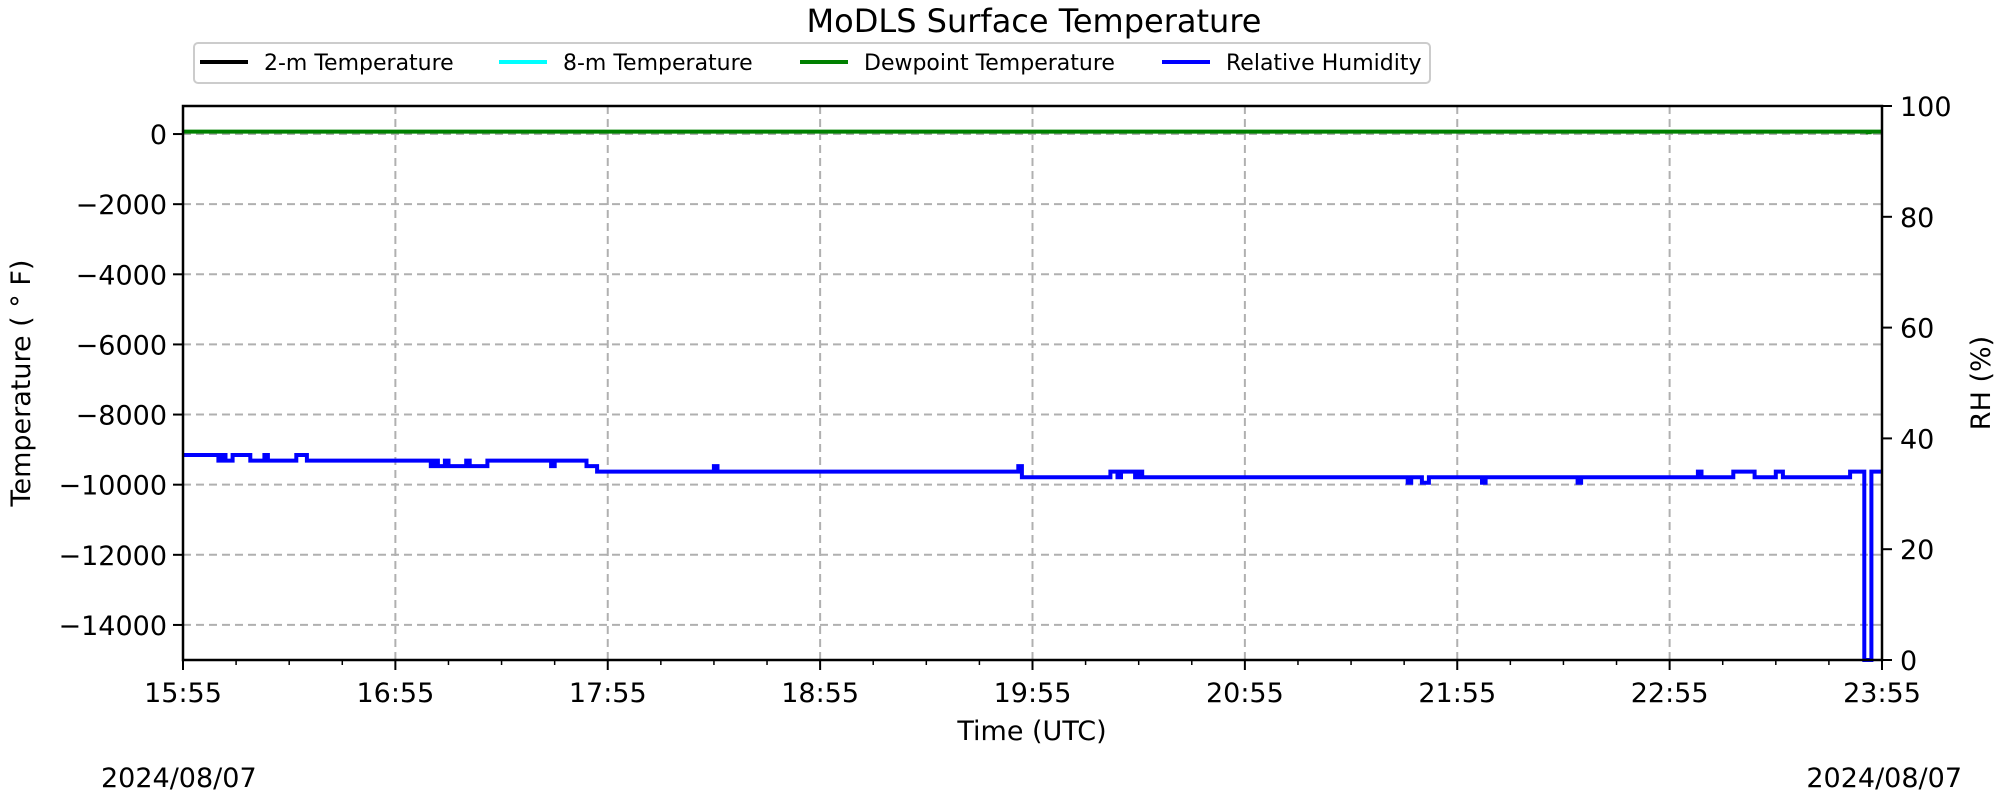  What do you see at coordinates (112, 486) in the screenshot?
I see `y-tick-label: −10000` at bounding box center [112, 486].